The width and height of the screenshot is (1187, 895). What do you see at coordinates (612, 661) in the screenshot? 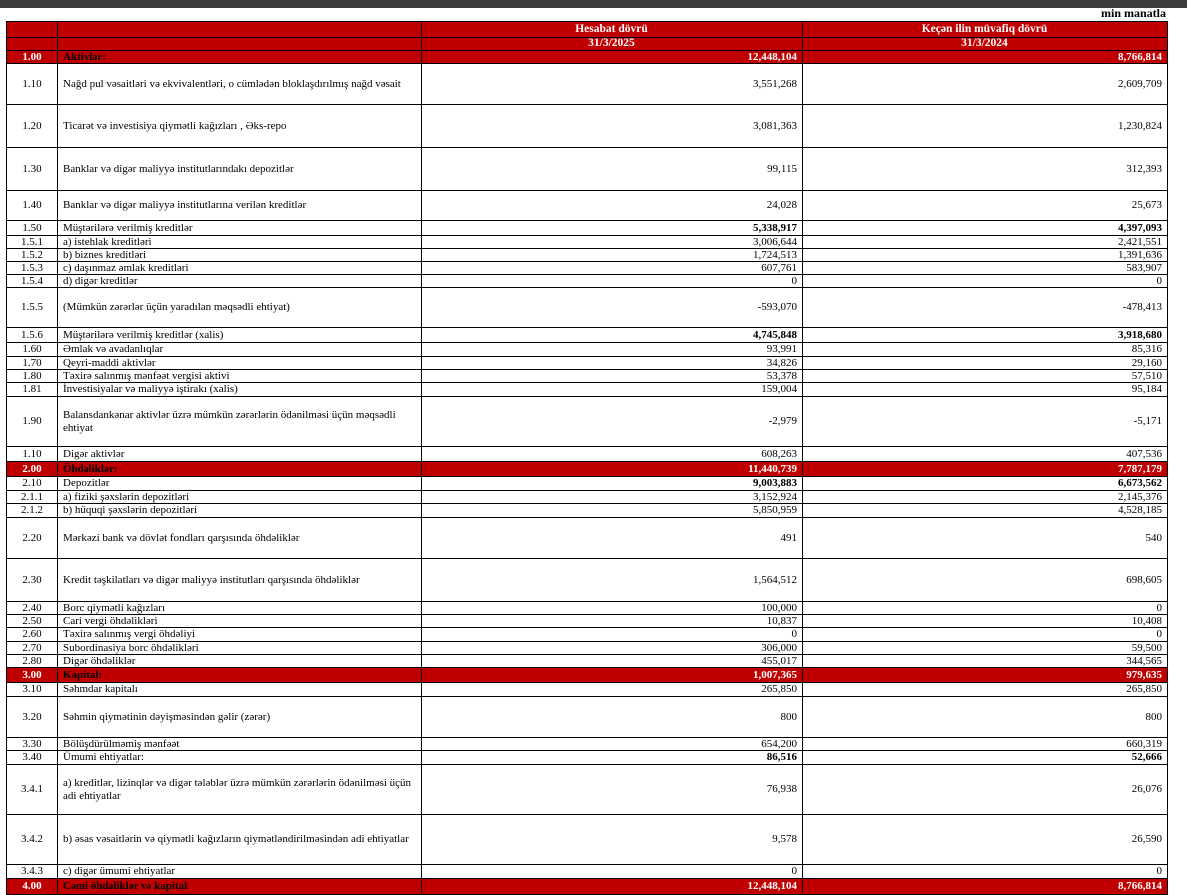
I see `value-current: 455,017` at bounding box center [612, 661].